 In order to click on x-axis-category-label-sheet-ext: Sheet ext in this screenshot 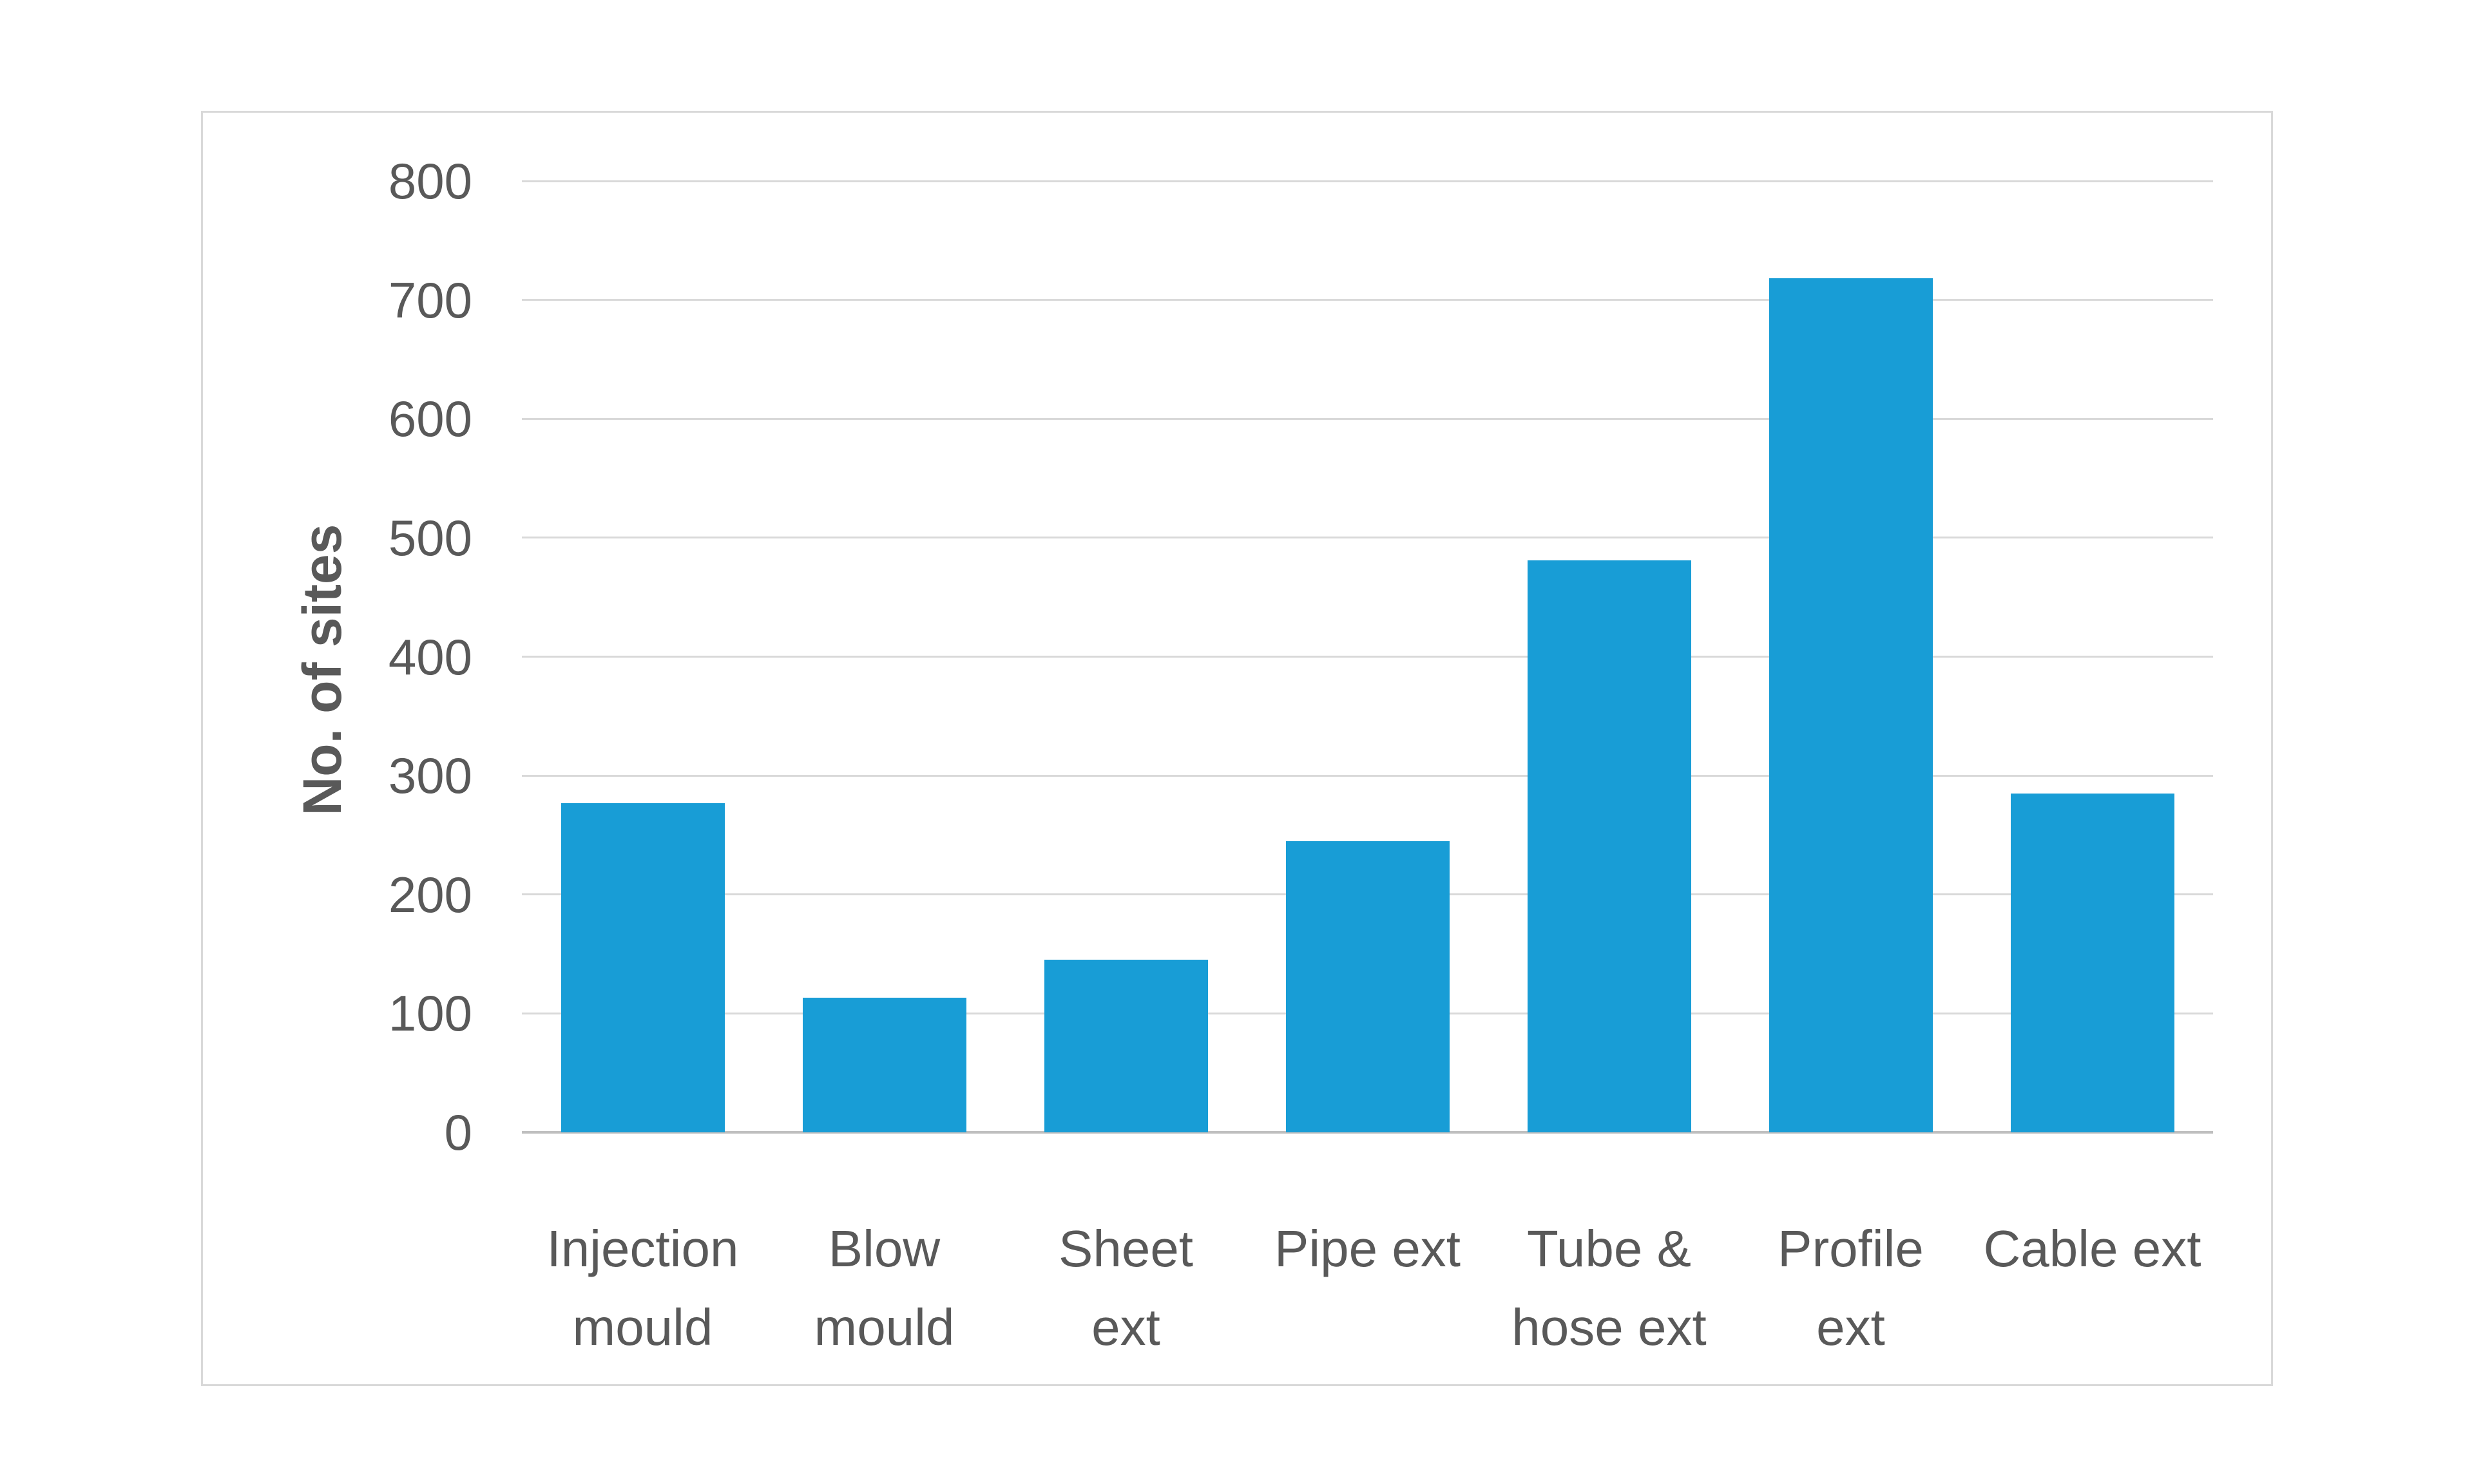, I will do `click(1126, 1288)`.